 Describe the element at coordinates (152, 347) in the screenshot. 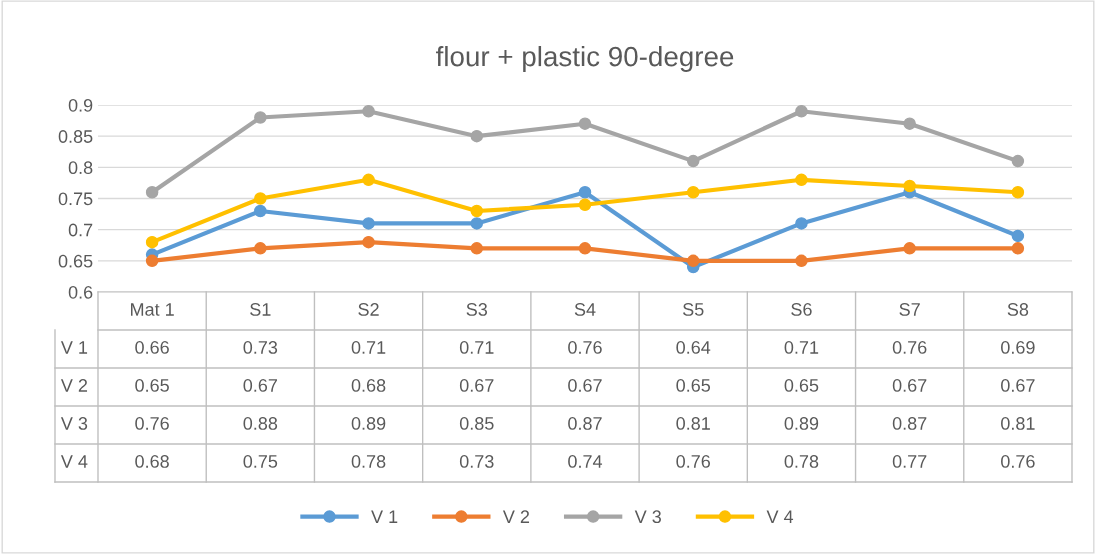

I see `data-label: 0.66` at that location.